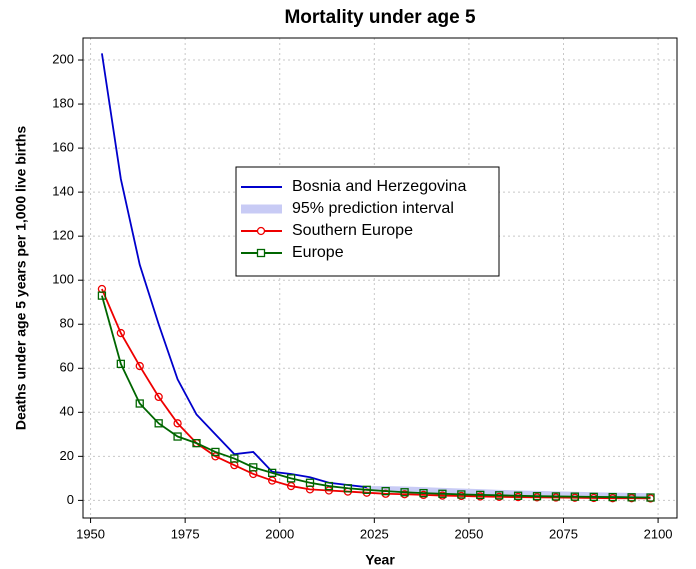 The image size is (696, 569). What do you see at coordinates (67, 323) in the screenshot?
I see `y-tick-label: 80` at bounding box center [67, 323].